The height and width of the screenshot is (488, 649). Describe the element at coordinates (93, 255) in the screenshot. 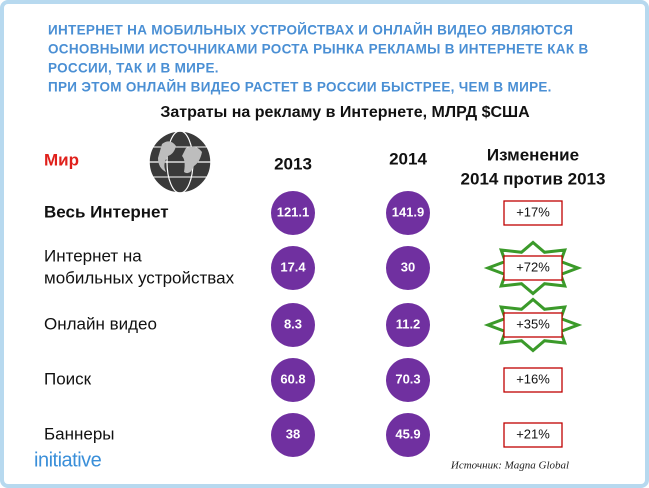

I see `row-label: Интернет на` at that location.